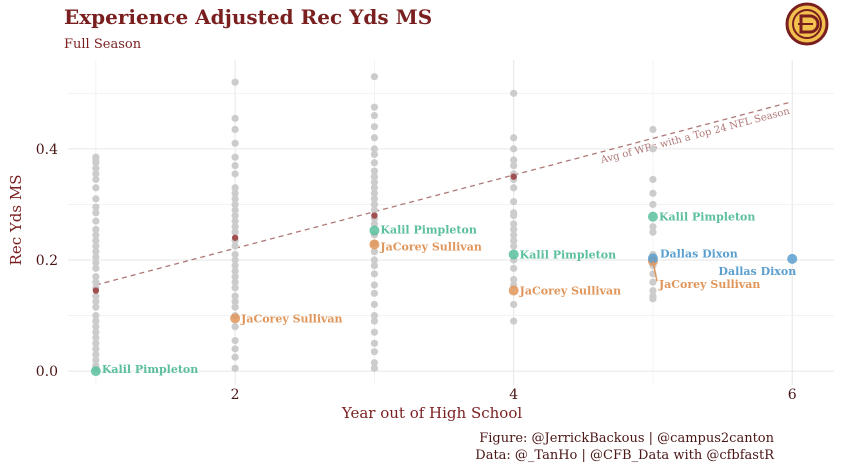 The height and width of the screenshot is (468, 842). I want to click on label-leader-line, so click(655, 271).